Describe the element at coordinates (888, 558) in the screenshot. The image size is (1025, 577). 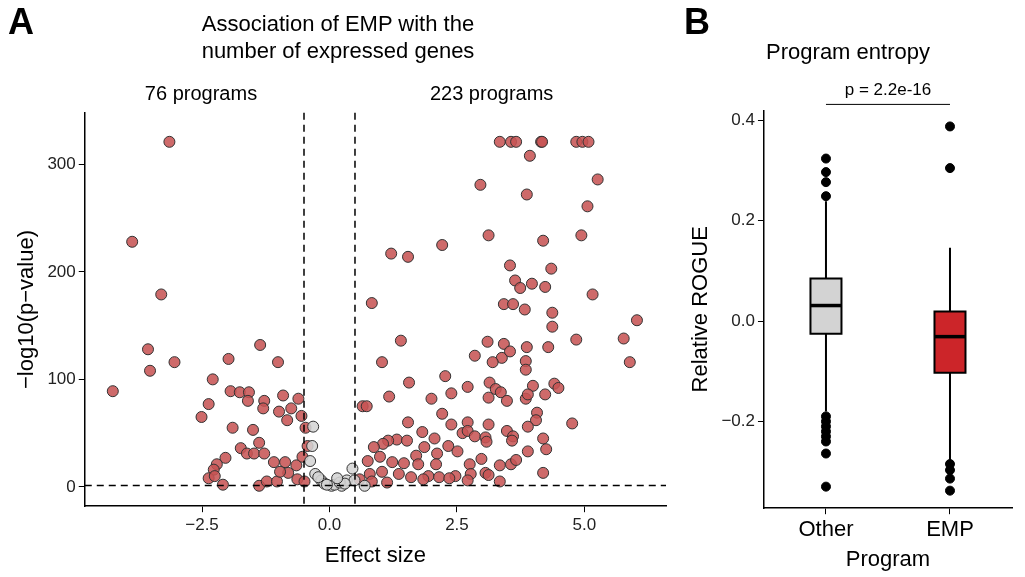
I see `x-axis-title: Program` at that location.